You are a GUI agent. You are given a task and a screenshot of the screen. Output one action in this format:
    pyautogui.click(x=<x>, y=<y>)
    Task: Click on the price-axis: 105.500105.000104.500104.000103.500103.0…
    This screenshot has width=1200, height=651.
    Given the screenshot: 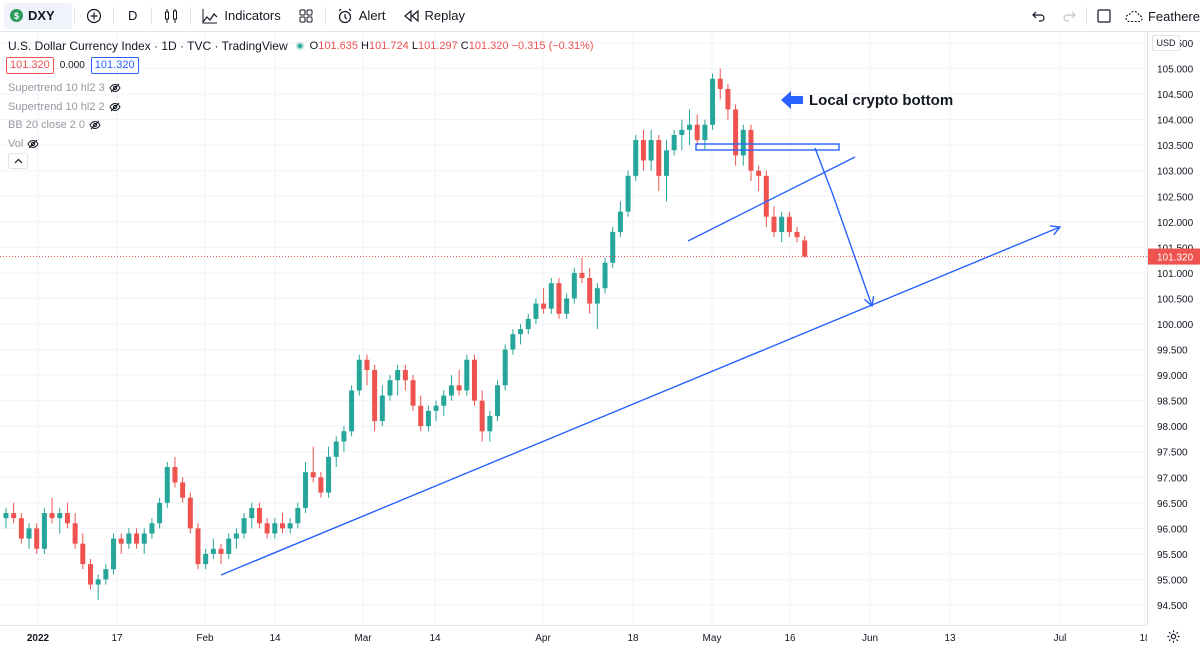 What is the action you would take?
    pyautogui.click(x=1173, y=328)
    